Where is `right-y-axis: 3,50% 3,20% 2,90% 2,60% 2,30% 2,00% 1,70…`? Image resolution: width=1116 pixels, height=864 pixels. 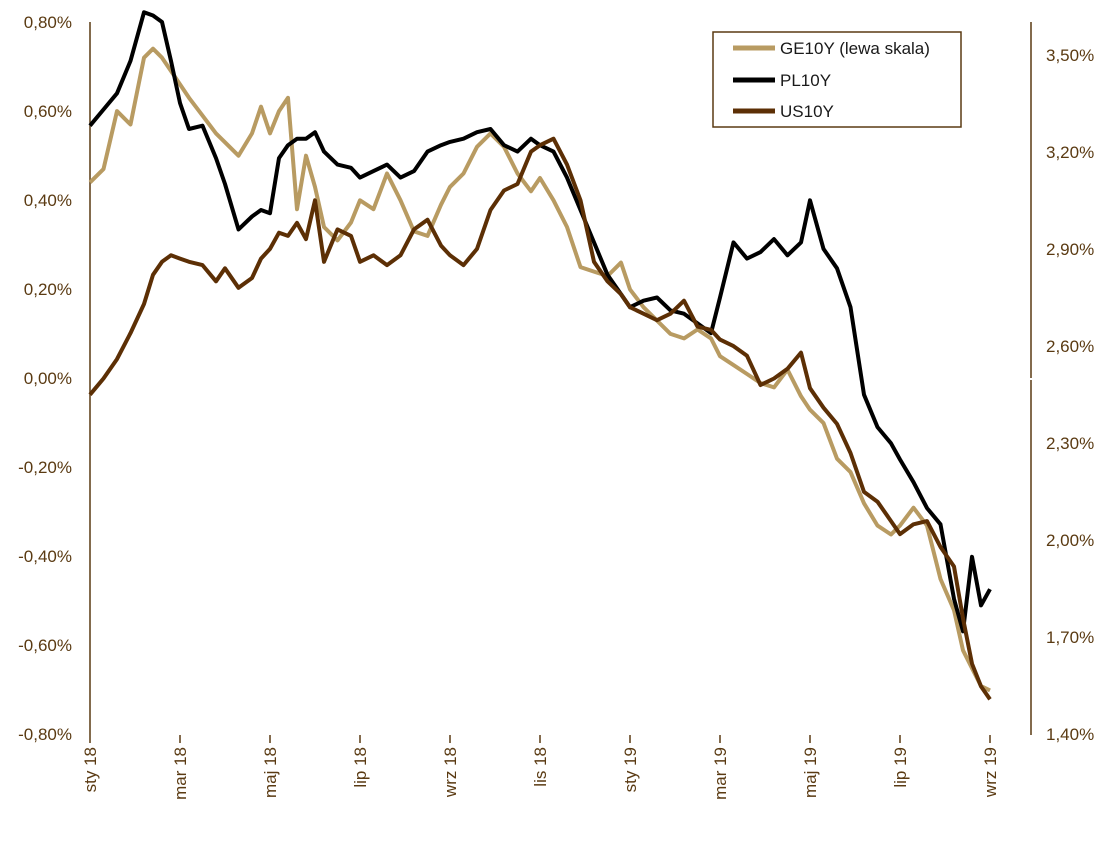
right-y-axis: 3,50% 3,20% 2,90% 2,60% 2,30% 2,00% 1,70… is located at coordinates (1062, 383).